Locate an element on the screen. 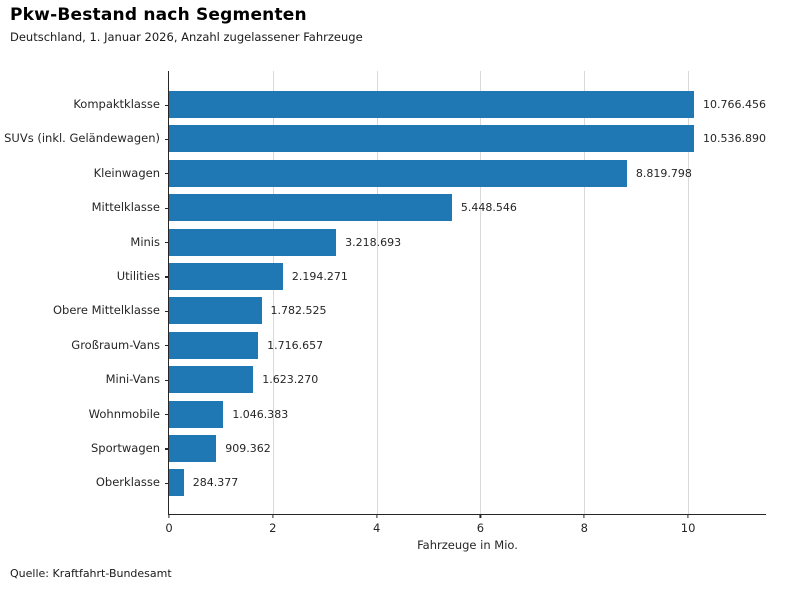 The height and width of the screenshot is (600, 800). bar-row: SUVs (inkl. Geländewagen) 10.536.890 is located at coordinates (385, 139).